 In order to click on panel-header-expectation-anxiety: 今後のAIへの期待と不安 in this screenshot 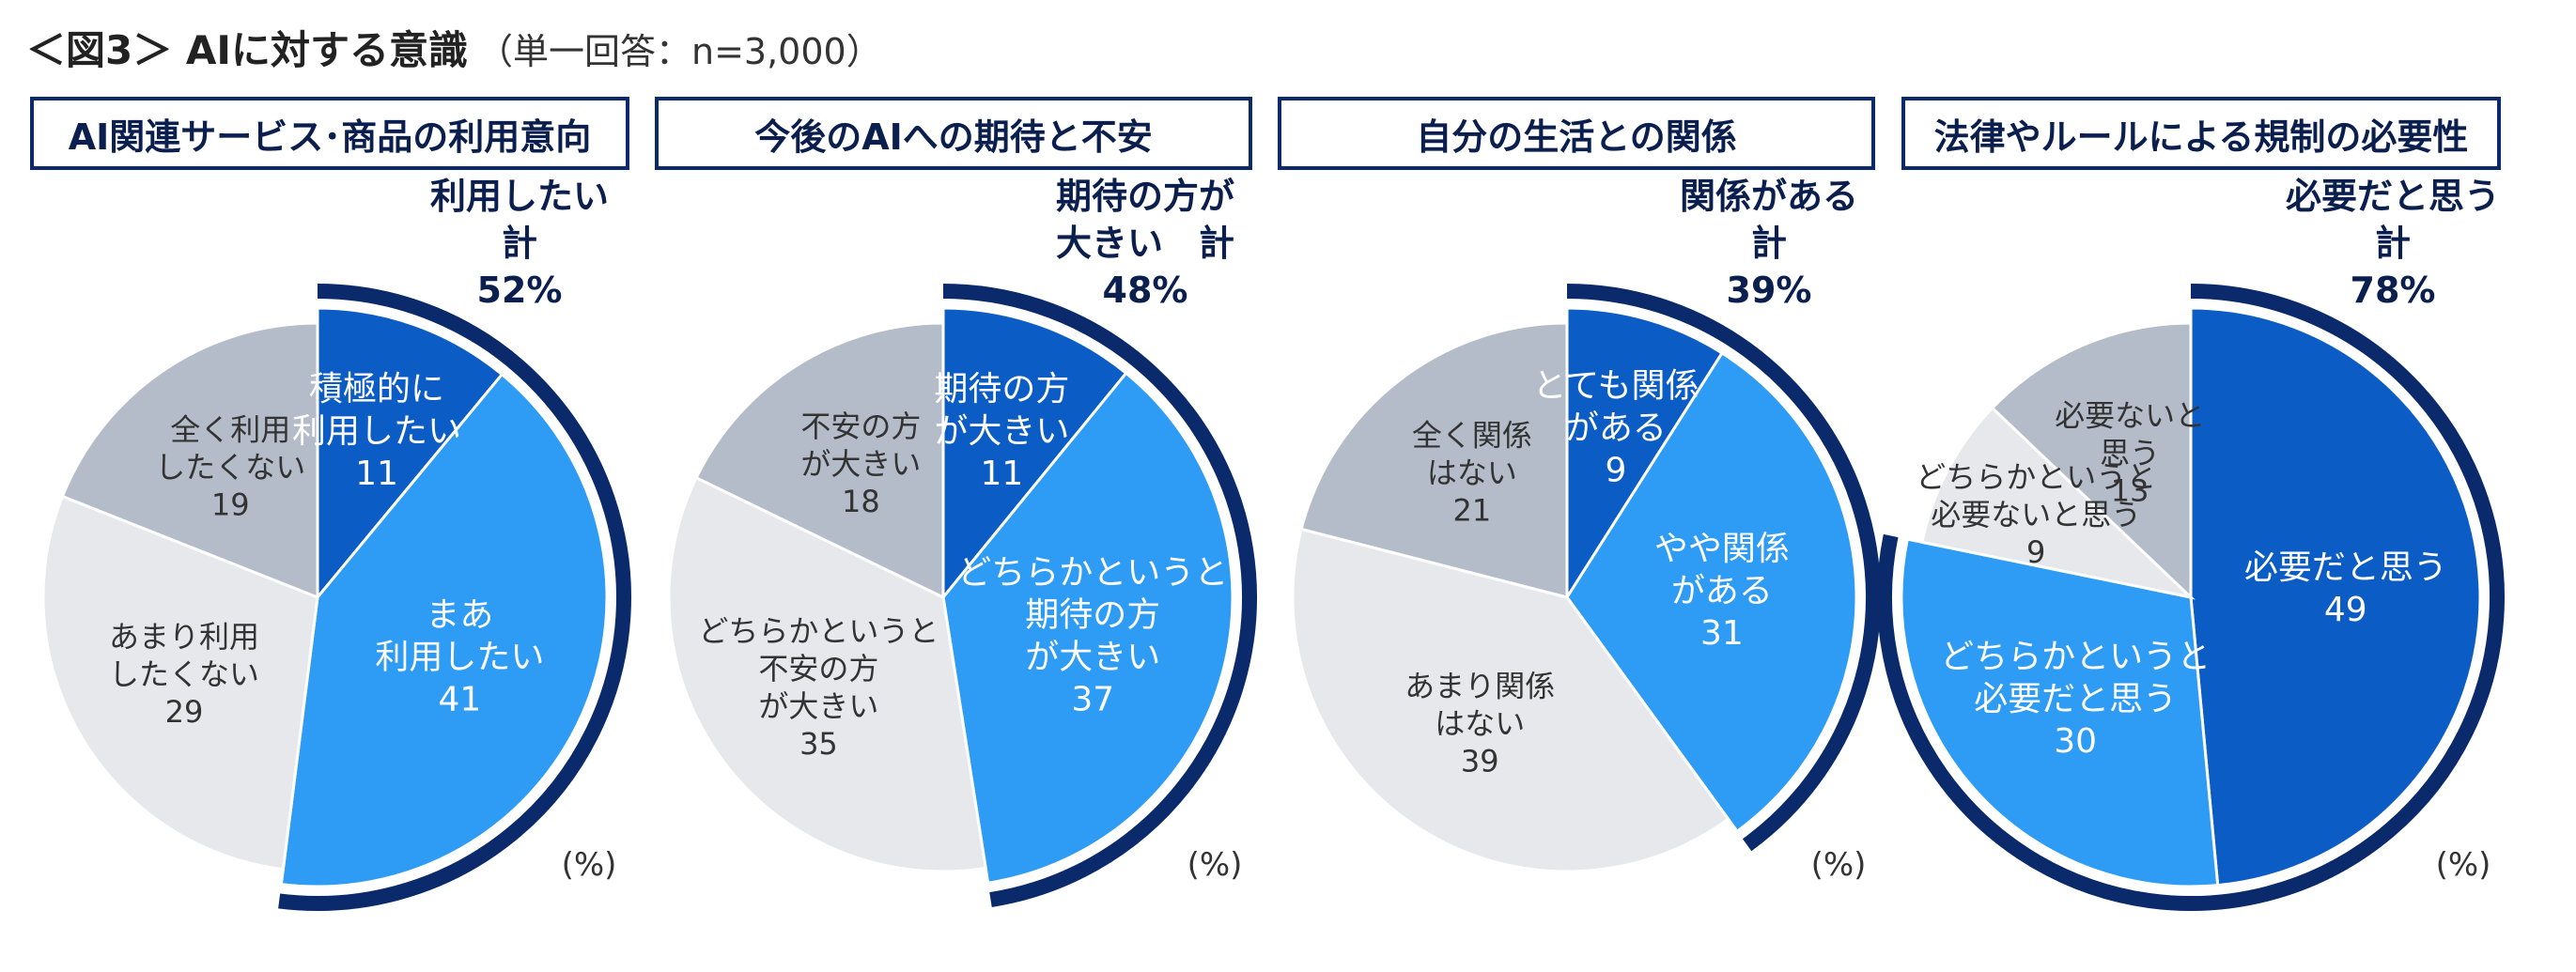, I will do `click(954, 134)`.